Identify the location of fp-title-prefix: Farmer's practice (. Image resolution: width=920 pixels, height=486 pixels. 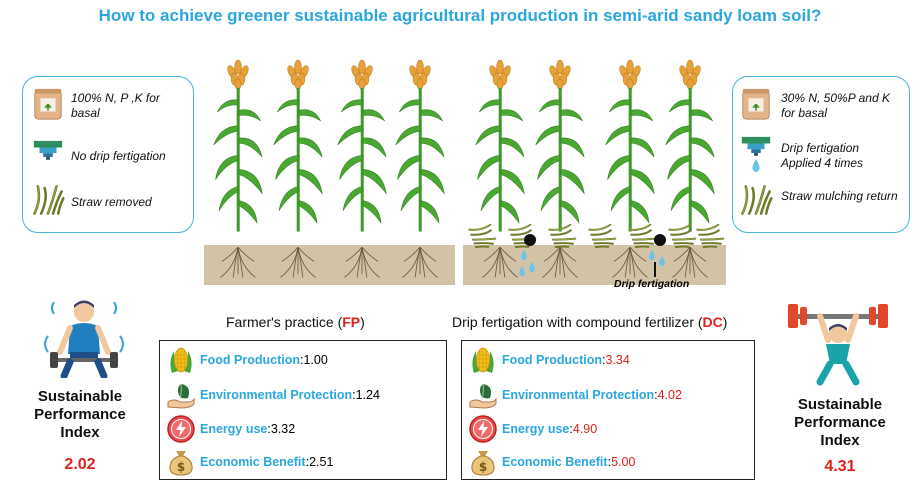
(284, 322).